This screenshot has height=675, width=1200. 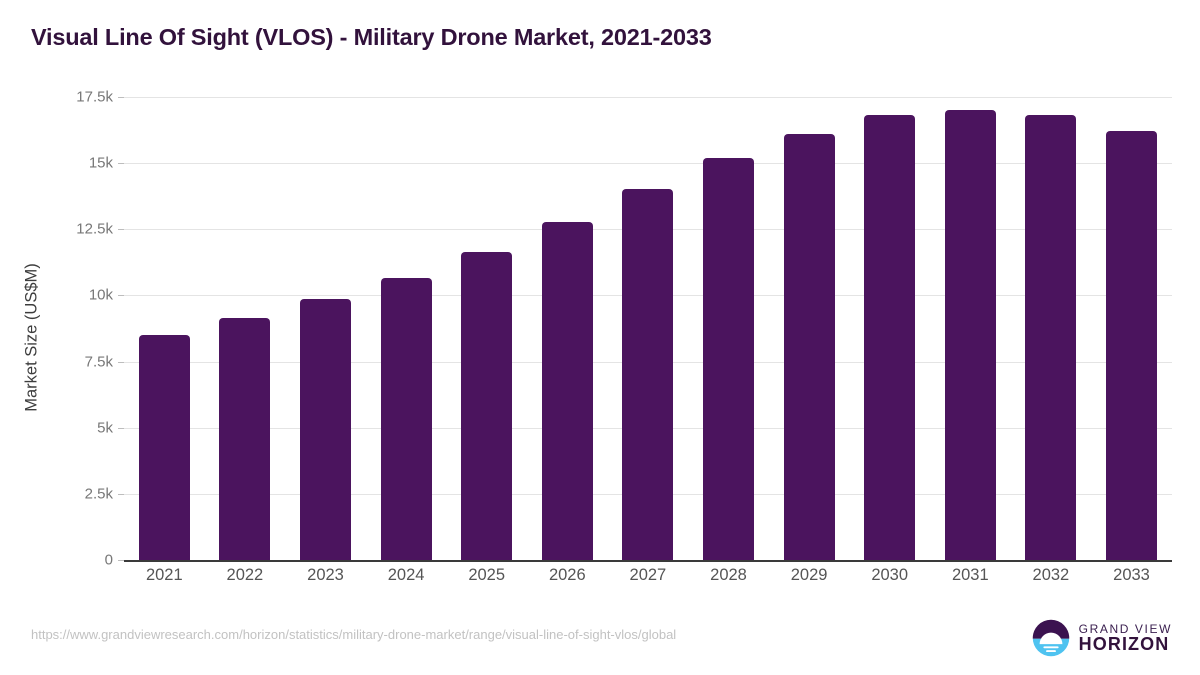 What do you see at coordinates (325, 429) in the screenshot?
I see `bar-2023` at bounding box center [325, 429].